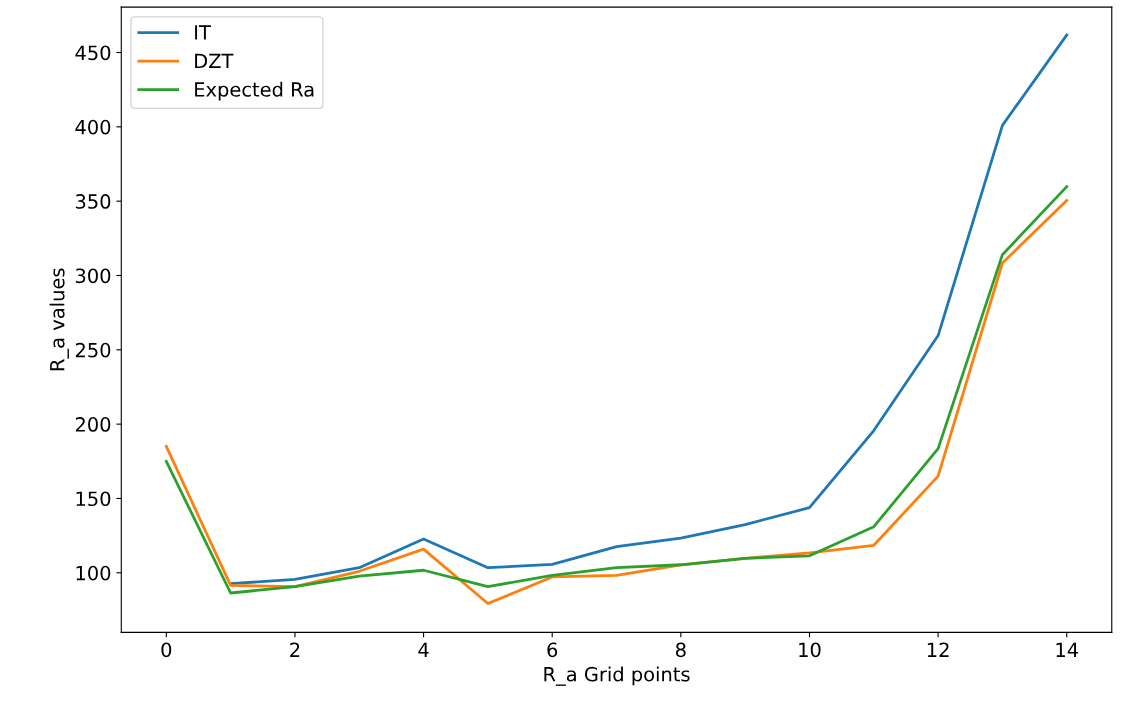 This screenshot has height=717, width=1123. Describe the element at coordinates (93, 53) in the screenshot. I see `y-tick-label: 450` at that location.